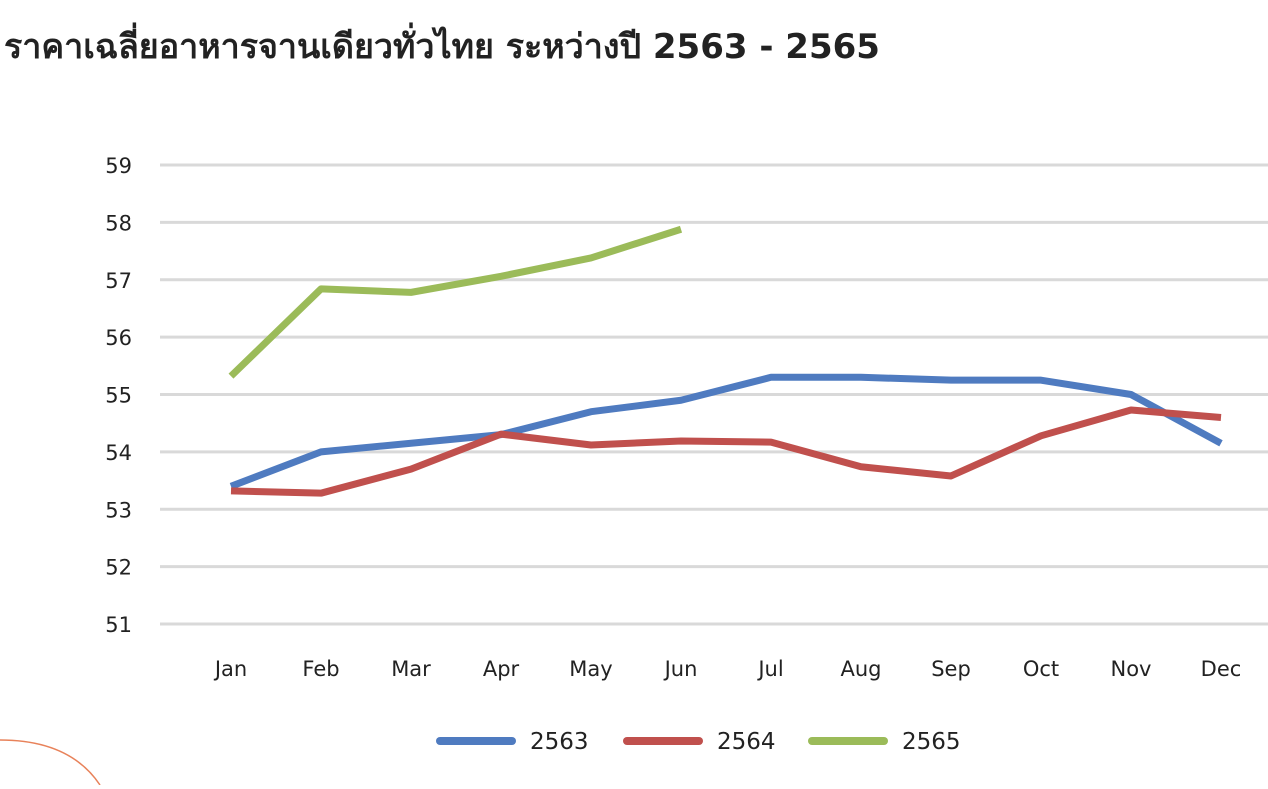 The image size is (1268, 789). Describe the element at coordinates (411, 669) in the screenshot. I see `x-tick-label: Mar` at that location.